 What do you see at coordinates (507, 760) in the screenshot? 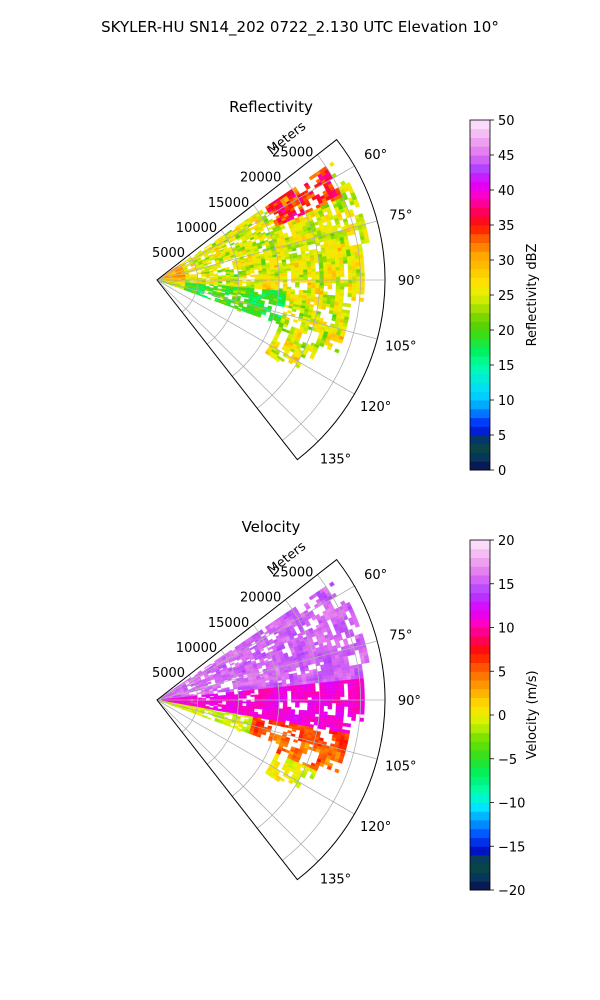
I see `colorbar-tick-label: −5` at bounding box center [507, 760].